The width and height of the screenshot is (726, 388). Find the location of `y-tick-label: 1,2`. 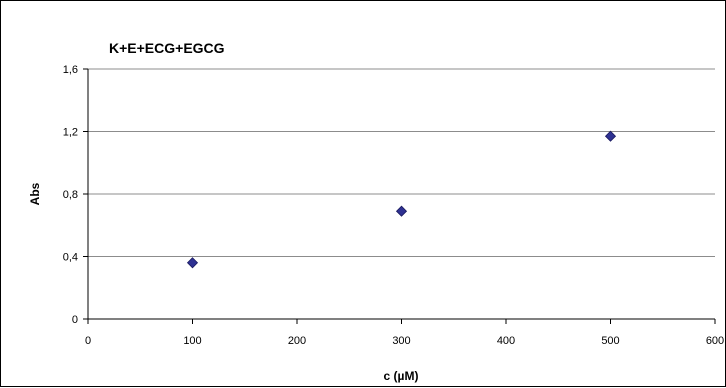

y-tick-label: 1,2 is located at coordinates (70, 133).